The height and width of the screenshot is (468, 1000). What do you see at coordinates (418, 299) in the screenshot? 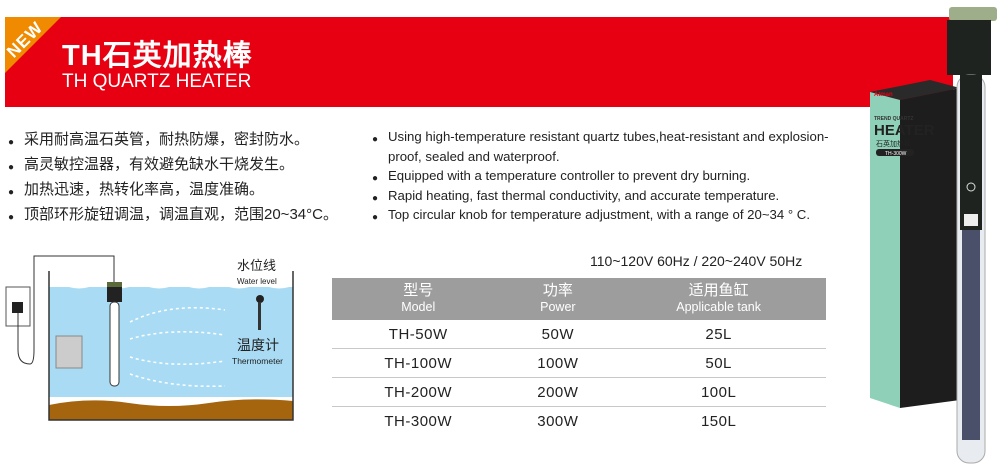
I see `header-model: 型号 Model` at bounding box center [418, 299].